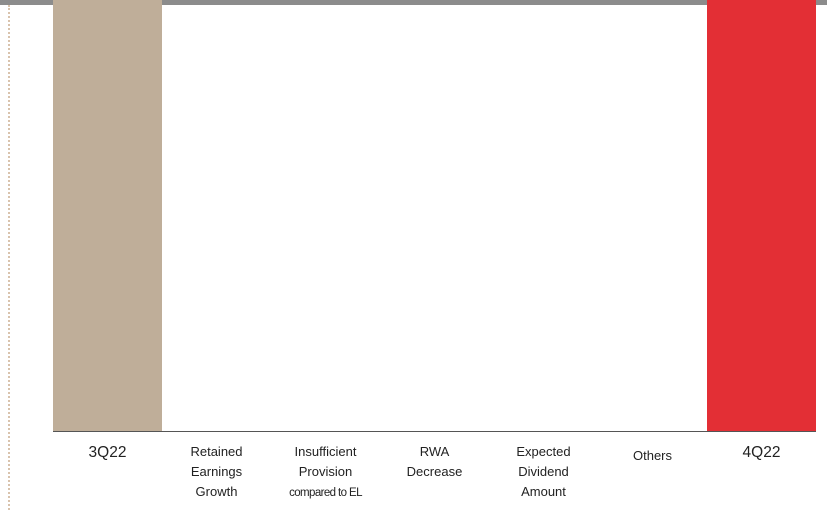 The width and height of the screenshot is (827, 510). Describe the element at coordinates (326, 471) in the screenshot. I see `category-label-2: Insufficient Provision compared to EL` at that location.